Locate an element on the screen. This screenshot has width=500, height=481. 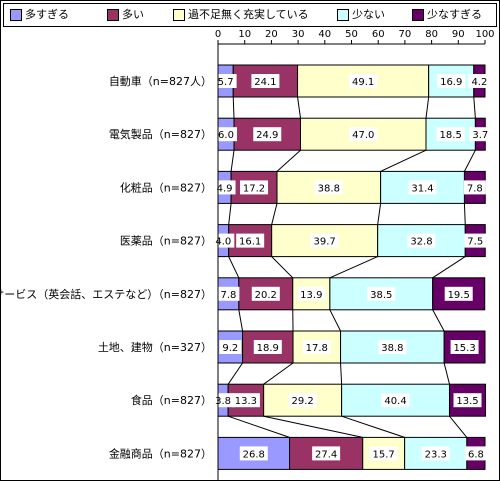
value-label: 18.9 is located at coordinates (268, 348).